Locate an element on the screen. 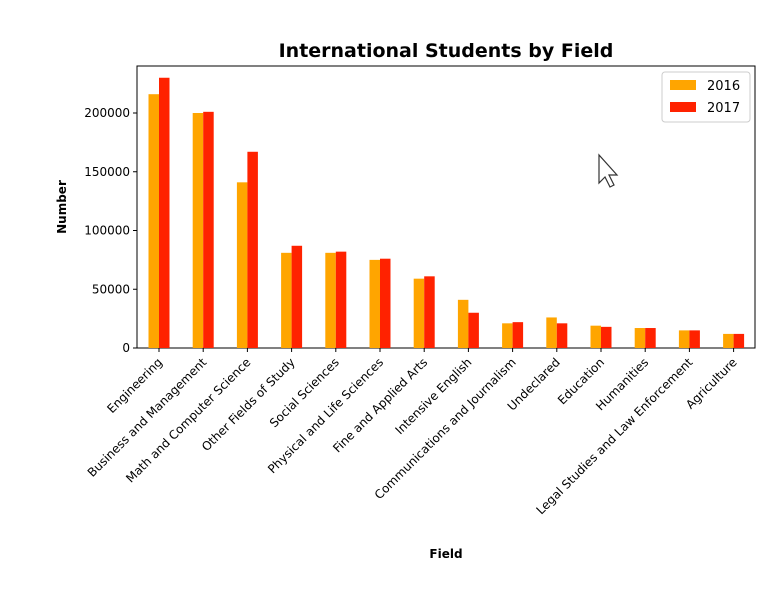 The image size is (770, 590). y-tick-label-2: 100000 is located at coordinates (107, 231).